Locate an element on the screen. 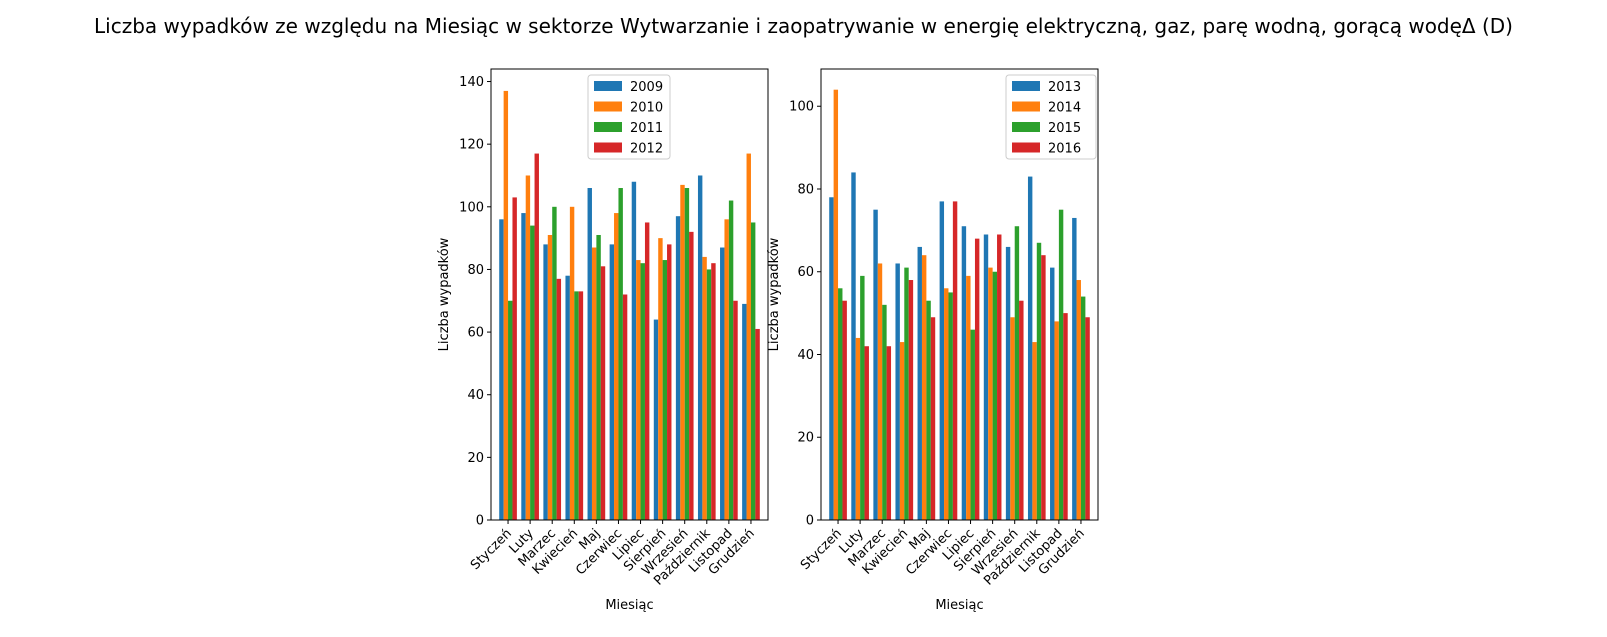  x-axis-label: Miesiąc is located at coordinates (629, 605).